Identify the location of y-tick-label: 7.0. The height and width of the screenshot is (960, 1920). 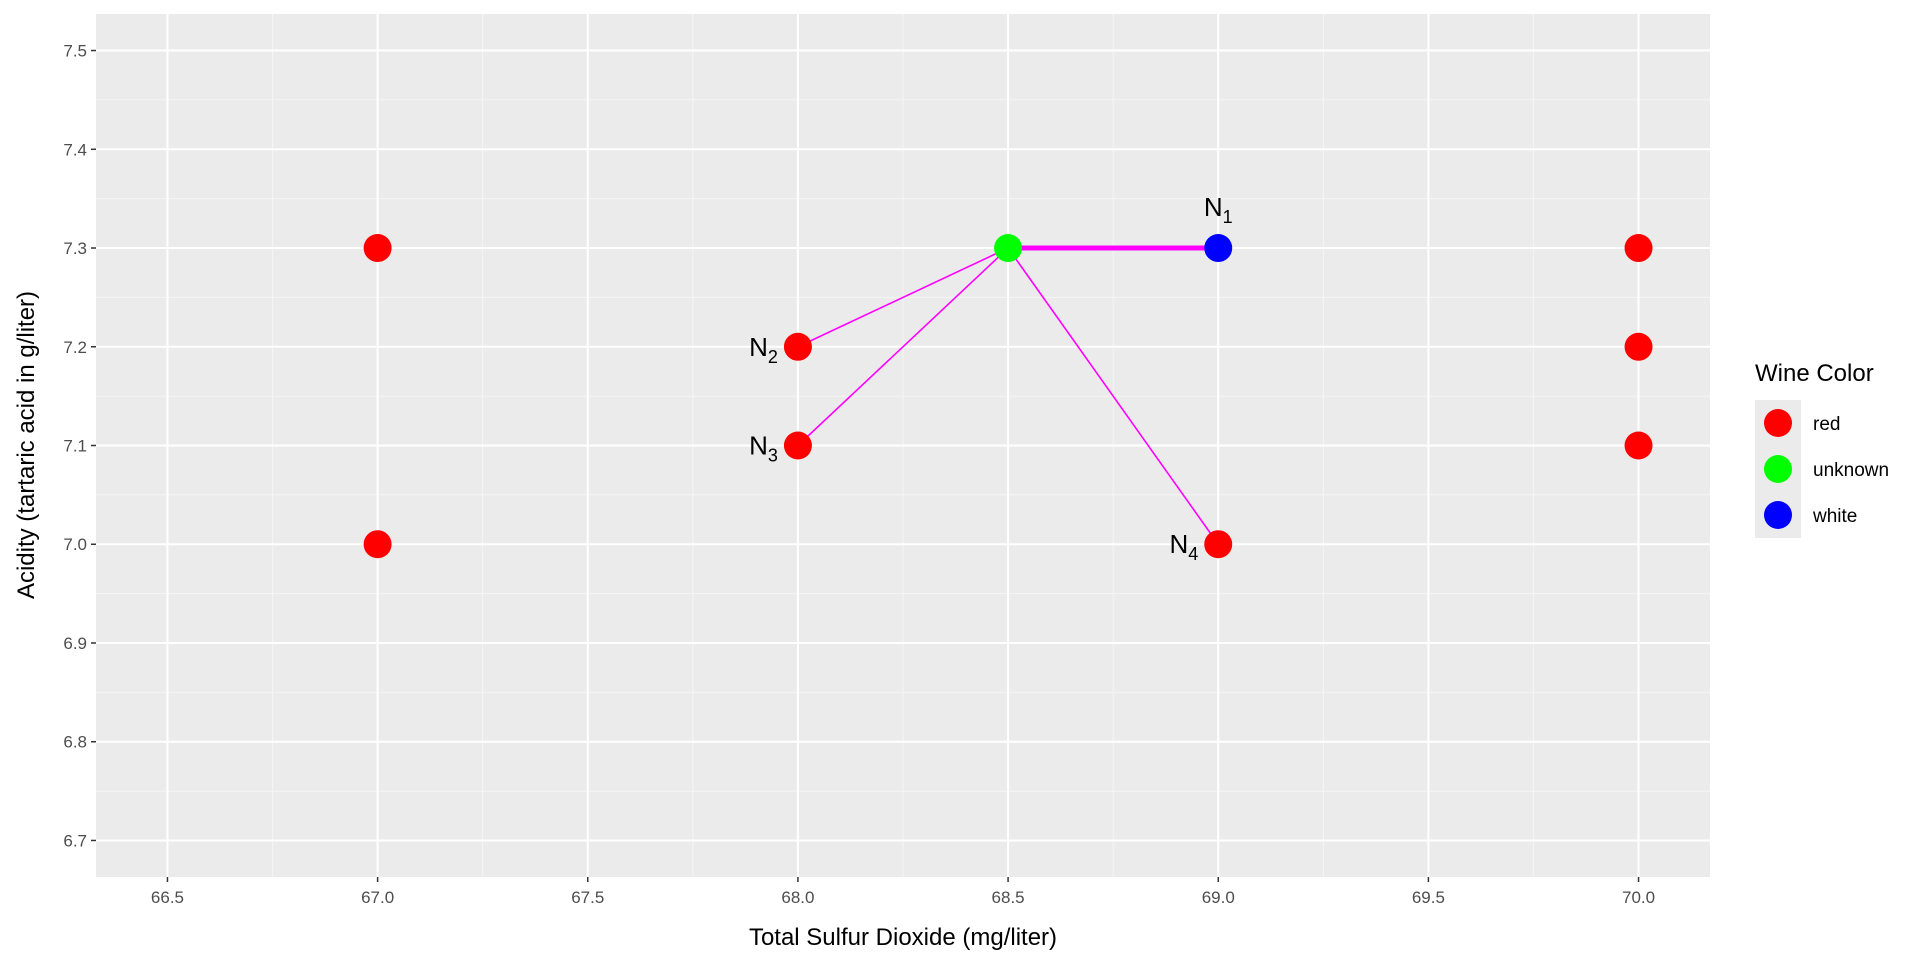
(75, 544).